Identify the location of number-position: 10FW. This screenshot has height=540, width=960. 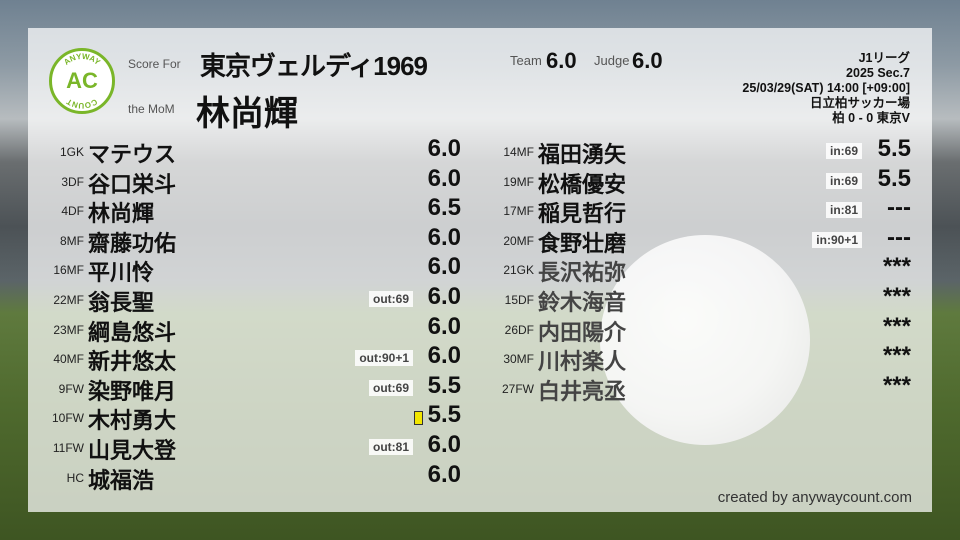
(67, 418).